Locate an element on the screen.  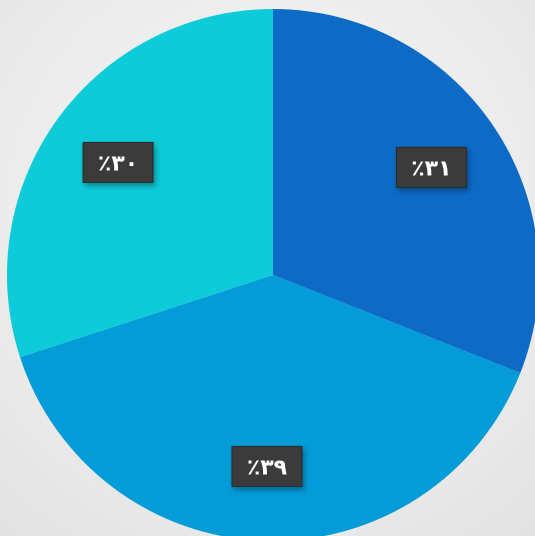
data-label-text: ٪۳۰ is located at coordinates (118, 163).